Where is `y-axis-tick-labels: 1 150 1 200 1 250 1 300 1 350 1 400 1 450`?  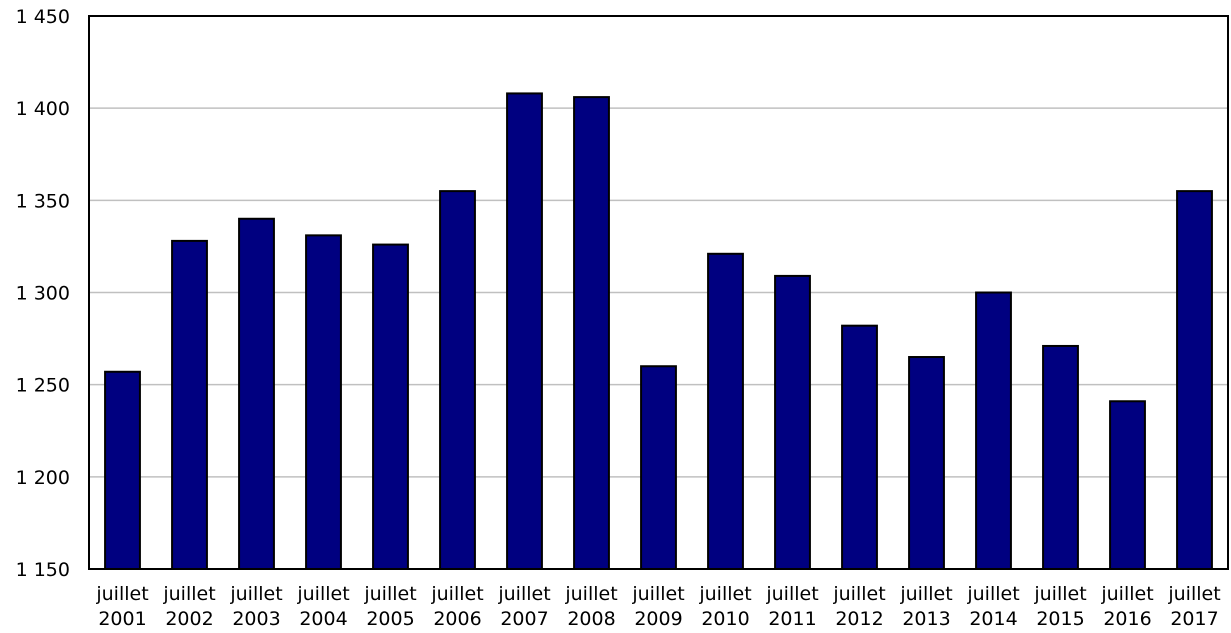 y-axis-tick-labels: 1 150 1 200 1 250 1 300 1 350 1 400 1 450 is located at coordinates (43, 293).